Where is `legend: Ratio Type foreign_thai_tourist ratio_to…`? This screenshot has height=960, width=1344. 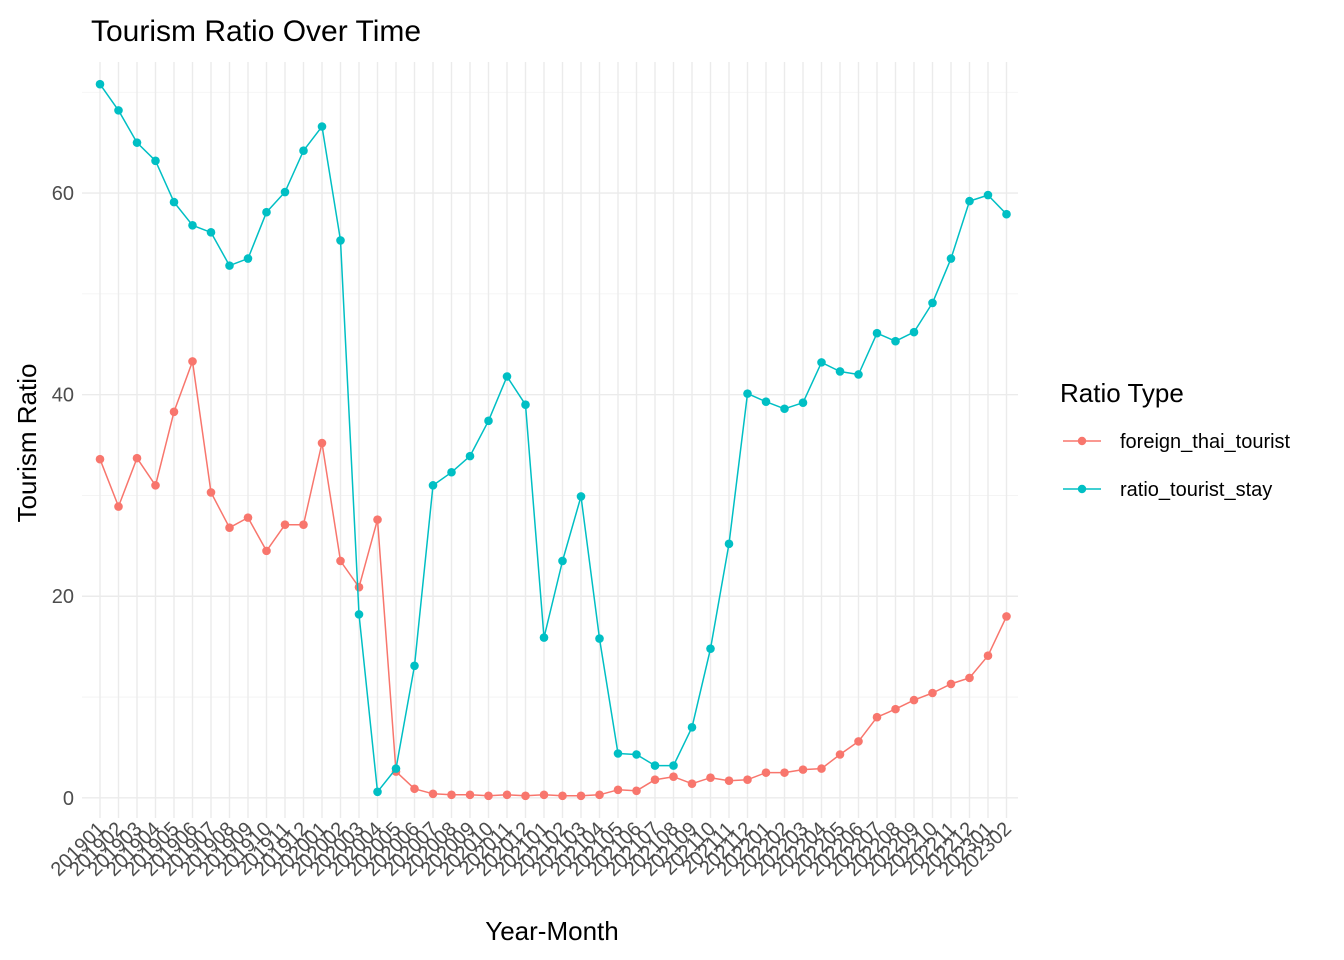 legend: Ratio Type foreign_thai_tourist ratio_to… is located at coordinates (1175, 439).